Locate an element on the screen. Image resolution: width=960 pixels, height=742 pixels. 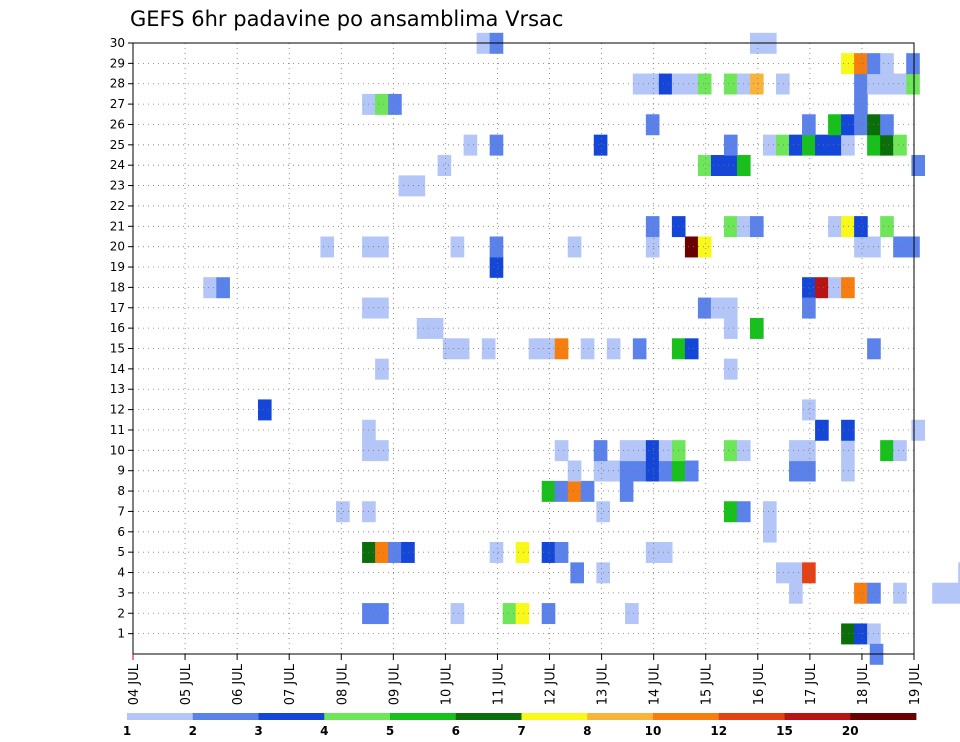
y-tick-label: 5 is located at coordinates (121, 552).